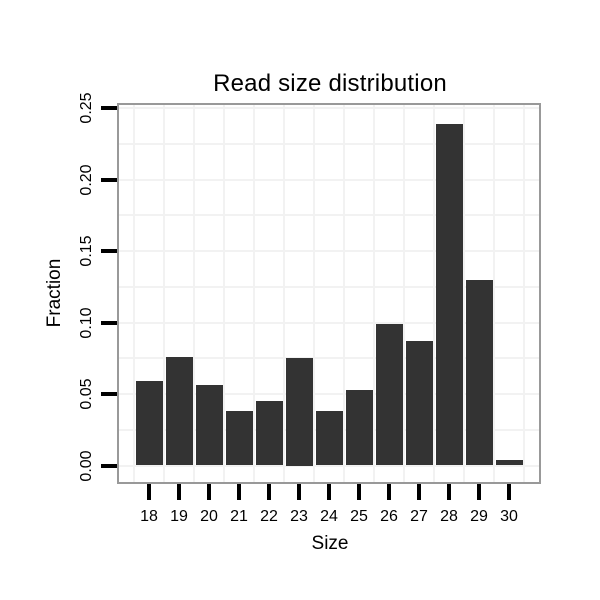 The height and width of the screenshot is (600, 600). What do you see at coordinates (419, 516) in the screenshot?
I see `x-tick-label: 27` at bounding box center [419, 516].